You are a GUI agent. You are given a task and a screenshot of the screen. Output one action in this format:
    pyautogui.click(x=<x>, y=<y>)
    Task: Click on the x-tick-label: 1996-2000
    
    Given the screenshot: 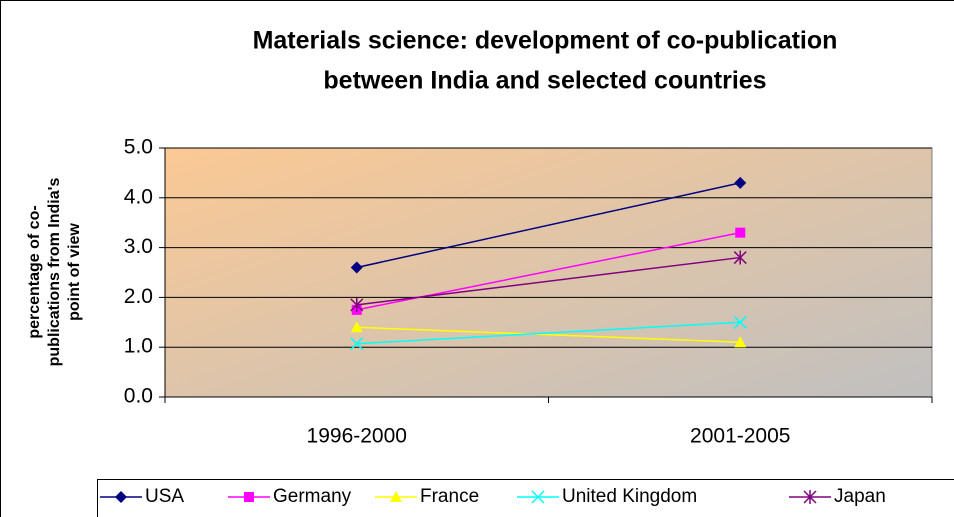 What is the action you would take?
    pyautogui.click(x=357, y=436)
    